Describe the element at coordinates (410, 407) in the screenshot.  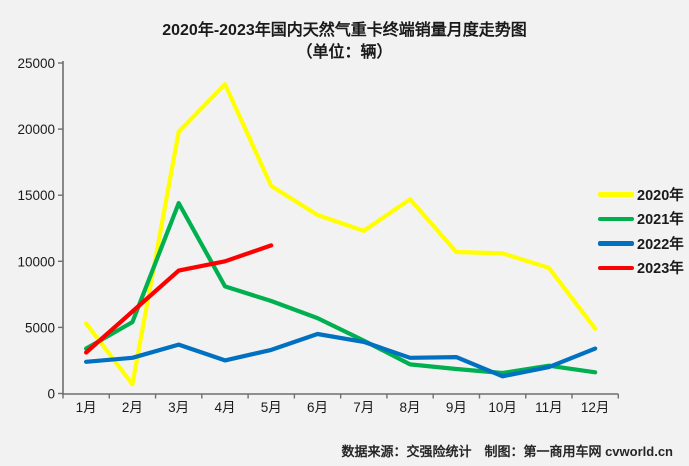
I see `x-axis-tick-label: 8月` at that location.